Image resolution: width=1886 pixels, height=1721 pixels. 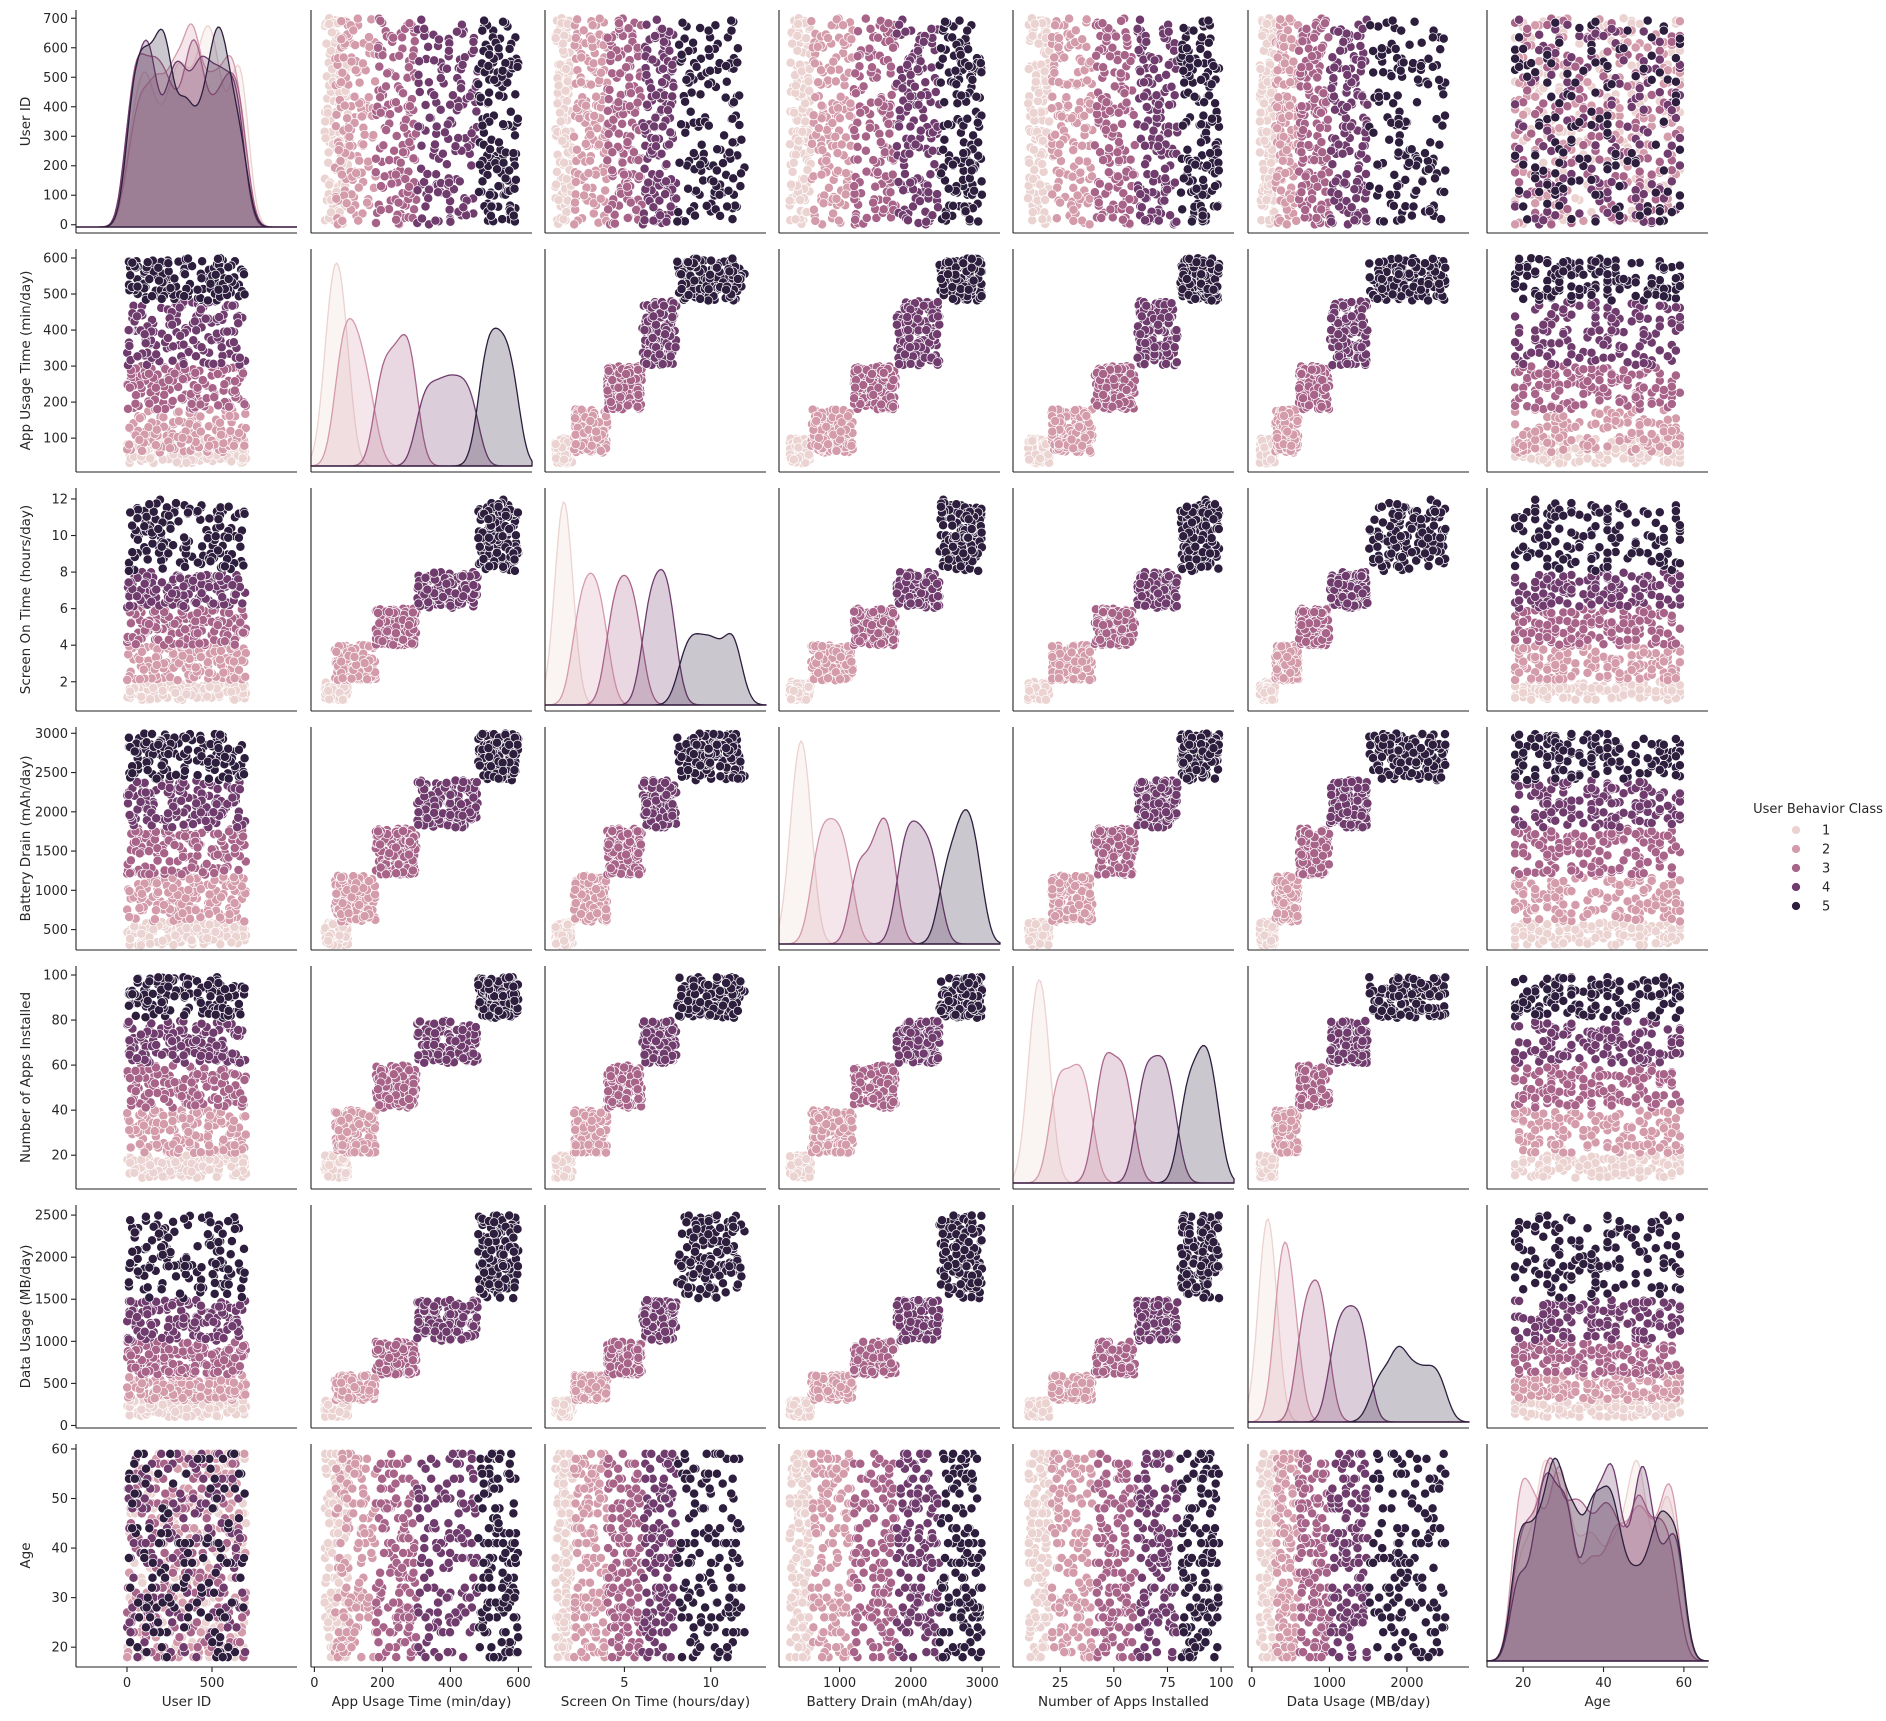 I want to click on y-tick-label: 500, so click(x=55, y=78).